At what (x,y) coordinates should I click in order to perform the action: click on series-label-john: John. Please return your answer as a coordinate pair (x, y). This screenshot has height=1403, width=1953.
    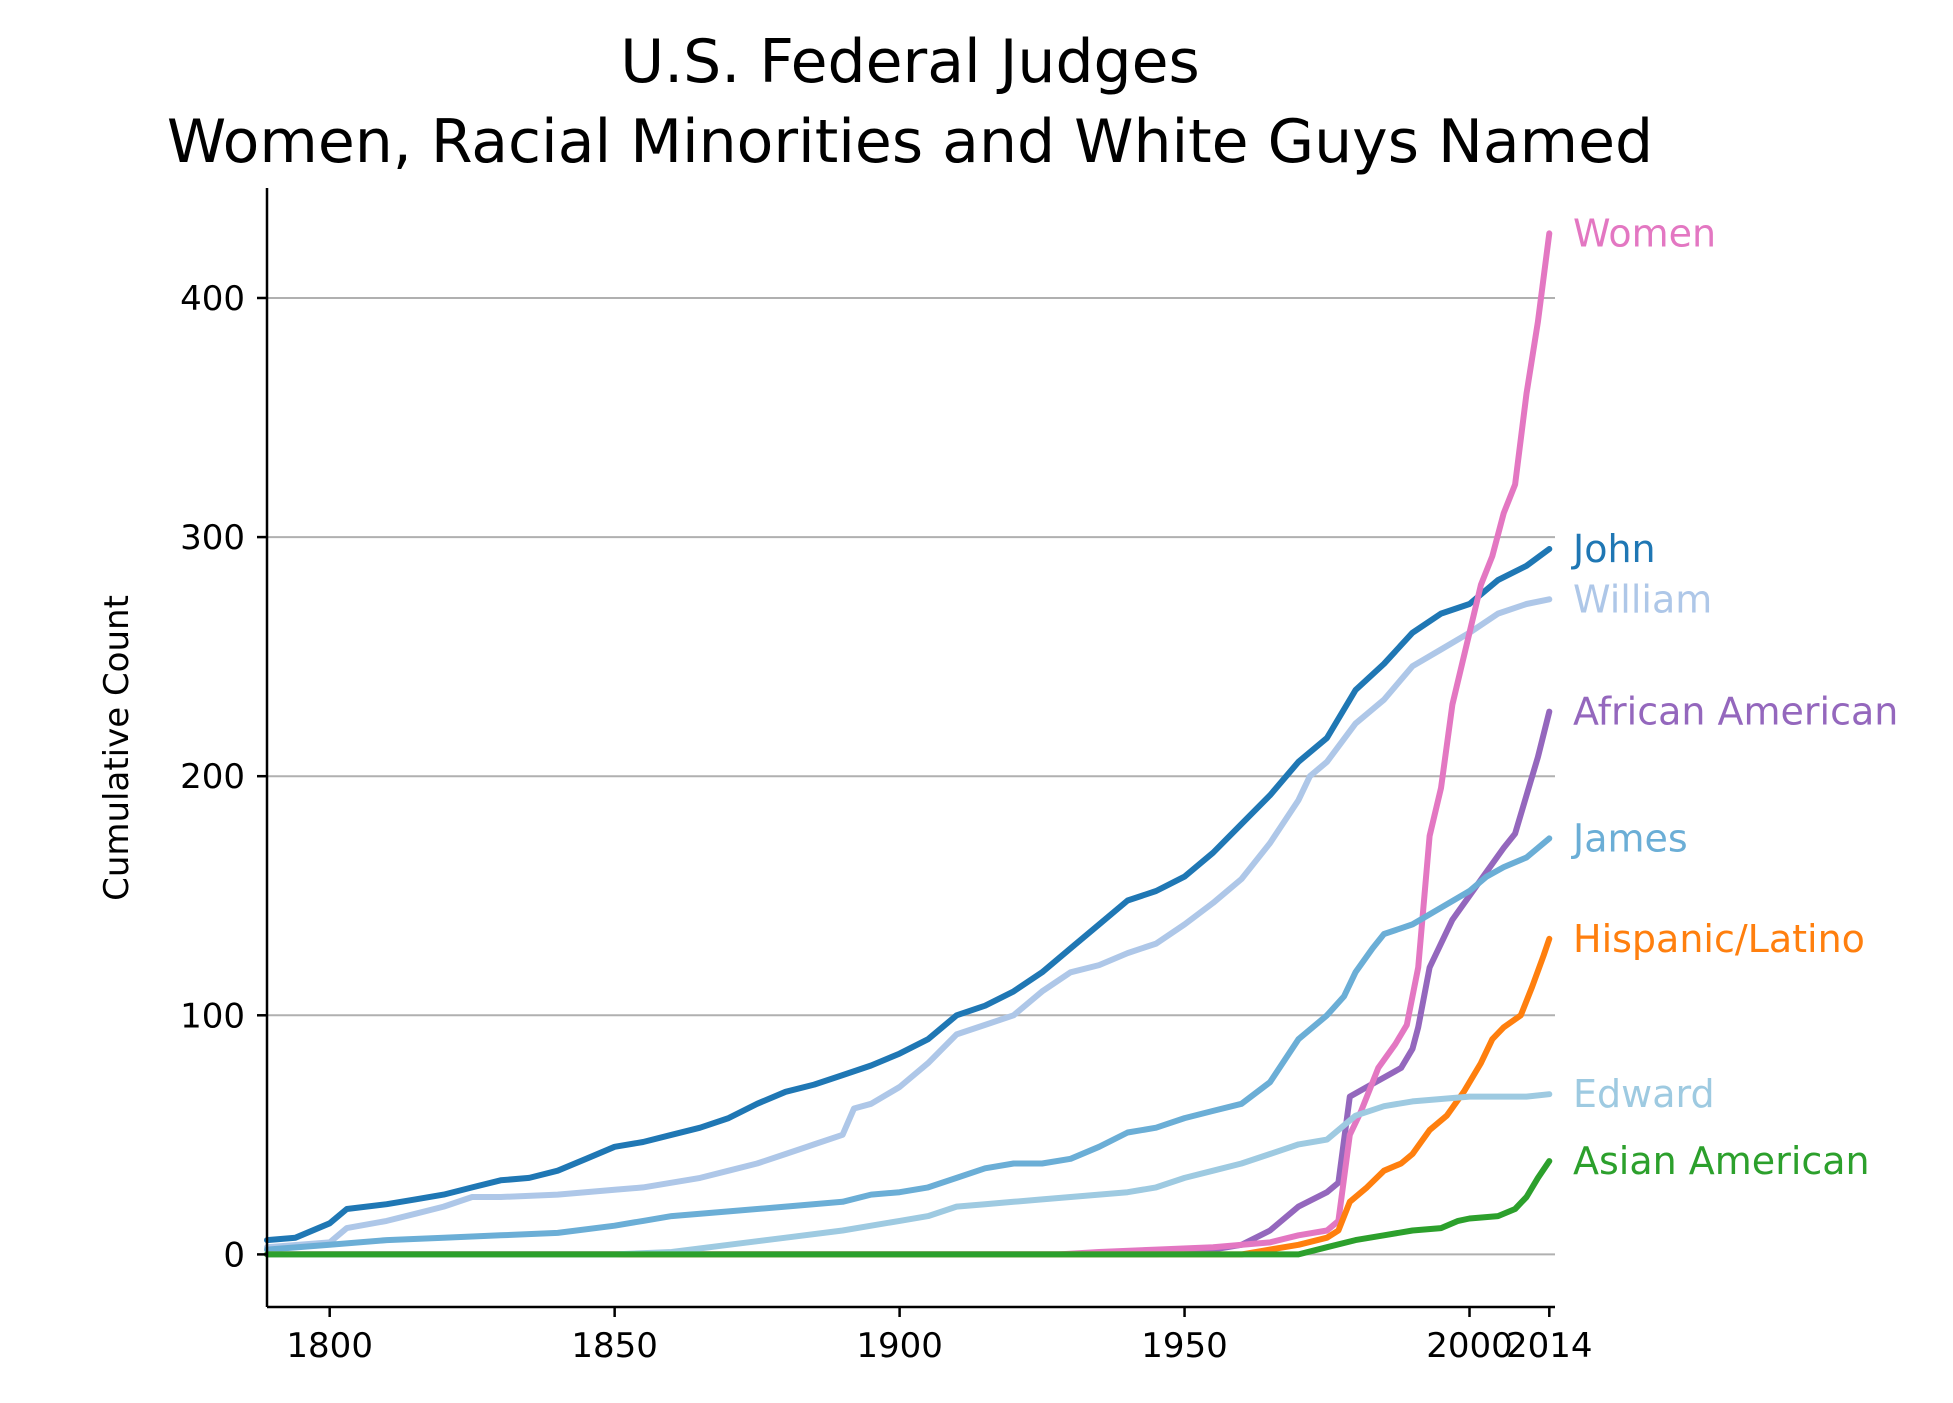
    Looking at the image, I should click on (1613, 549).